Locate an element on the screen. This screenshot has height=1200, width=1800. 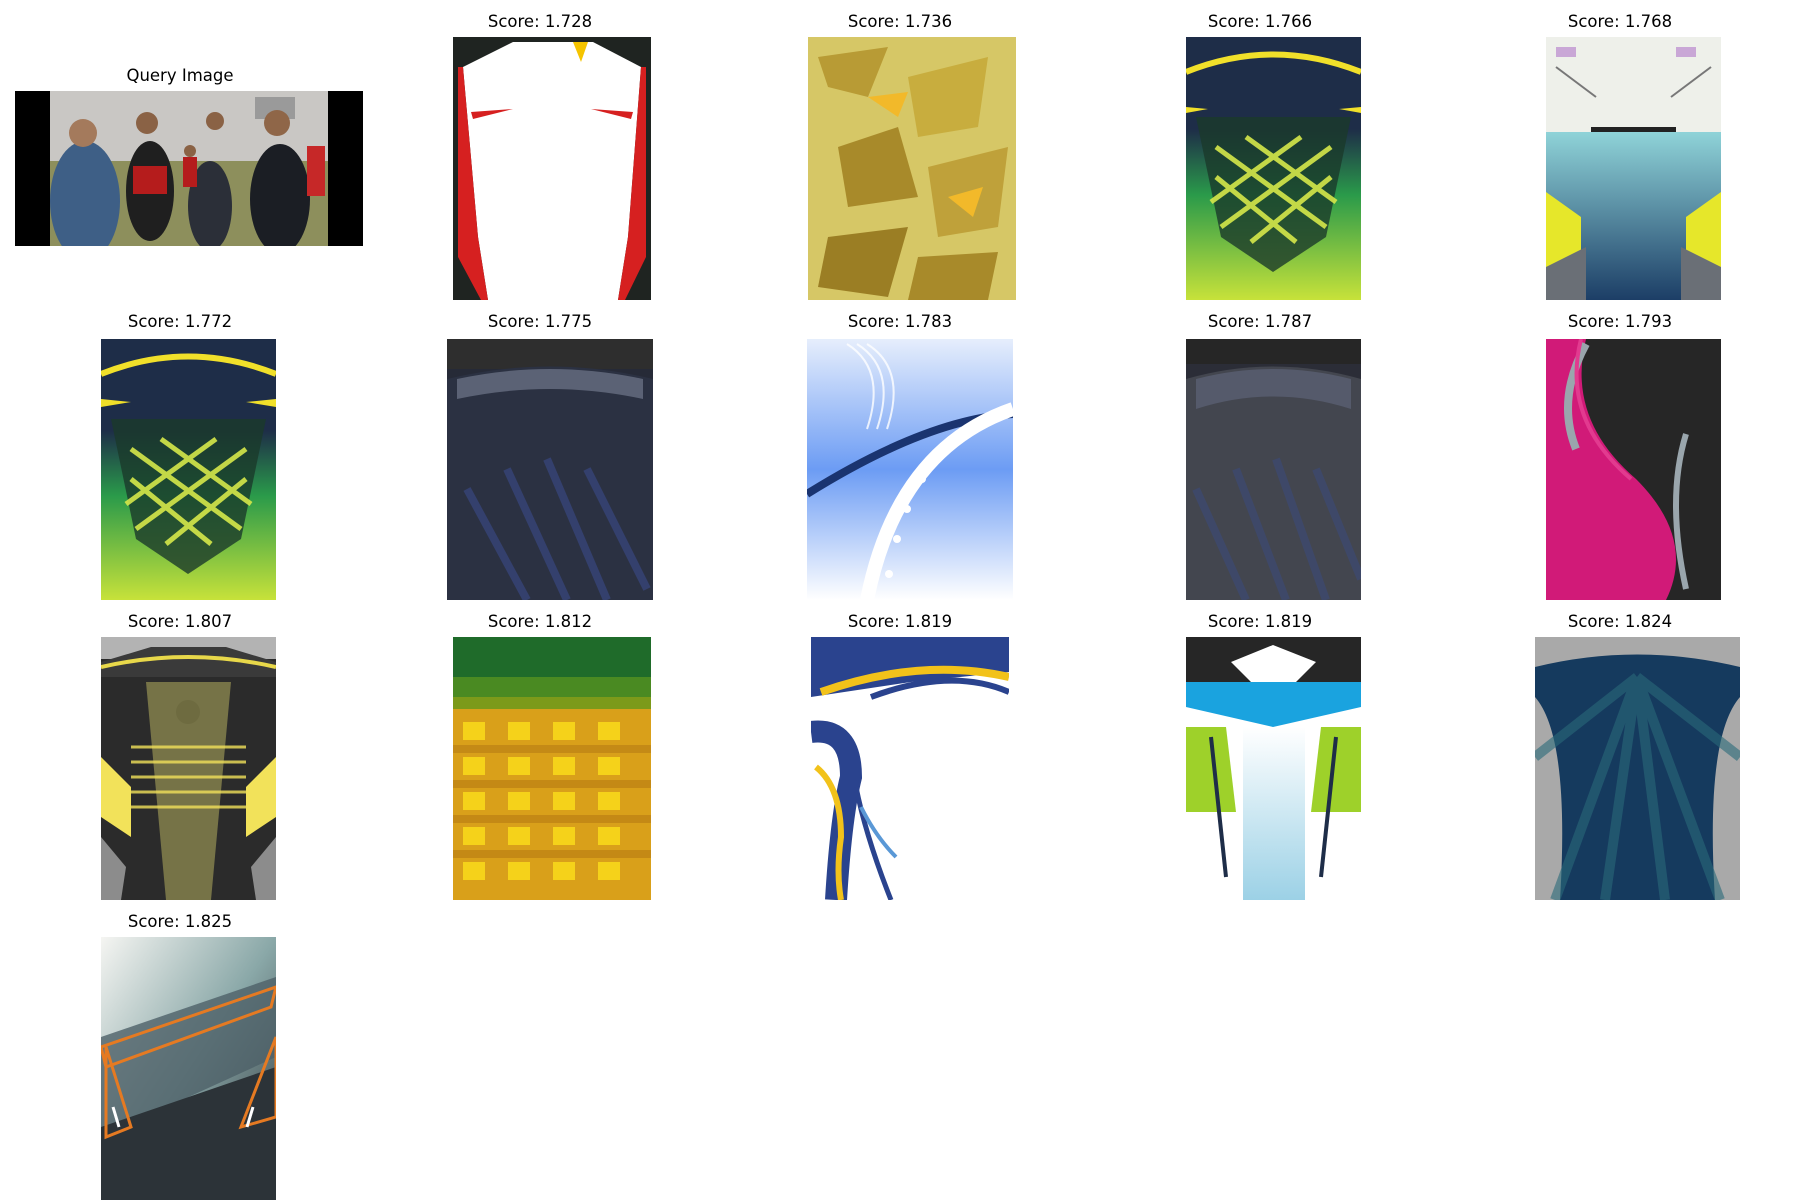
query-title: Query Image is located at coordinates (180, 75).